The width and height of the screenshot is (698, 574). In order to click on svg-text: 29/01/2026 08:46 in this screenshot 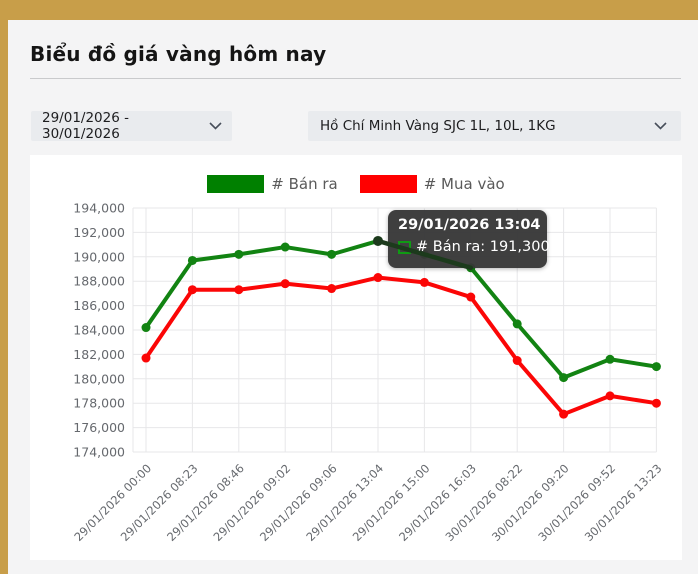, I will do `click(205, 502)`.